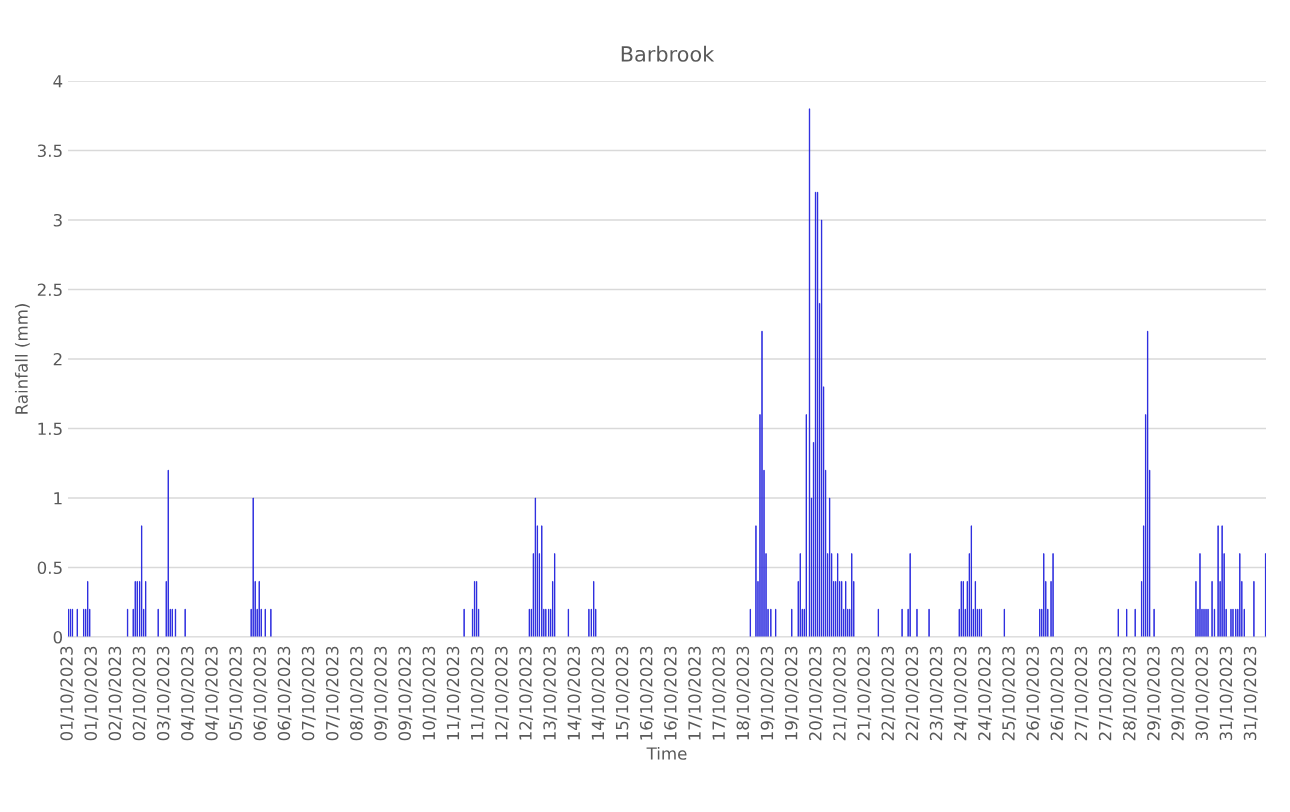 The width and height of the screenshot is (1290, 812). What do you see at coordinates (1202, 693) in the screenshot?
I see `x-tick-label: 30/10/2023` at bounding box center [1202, 693].